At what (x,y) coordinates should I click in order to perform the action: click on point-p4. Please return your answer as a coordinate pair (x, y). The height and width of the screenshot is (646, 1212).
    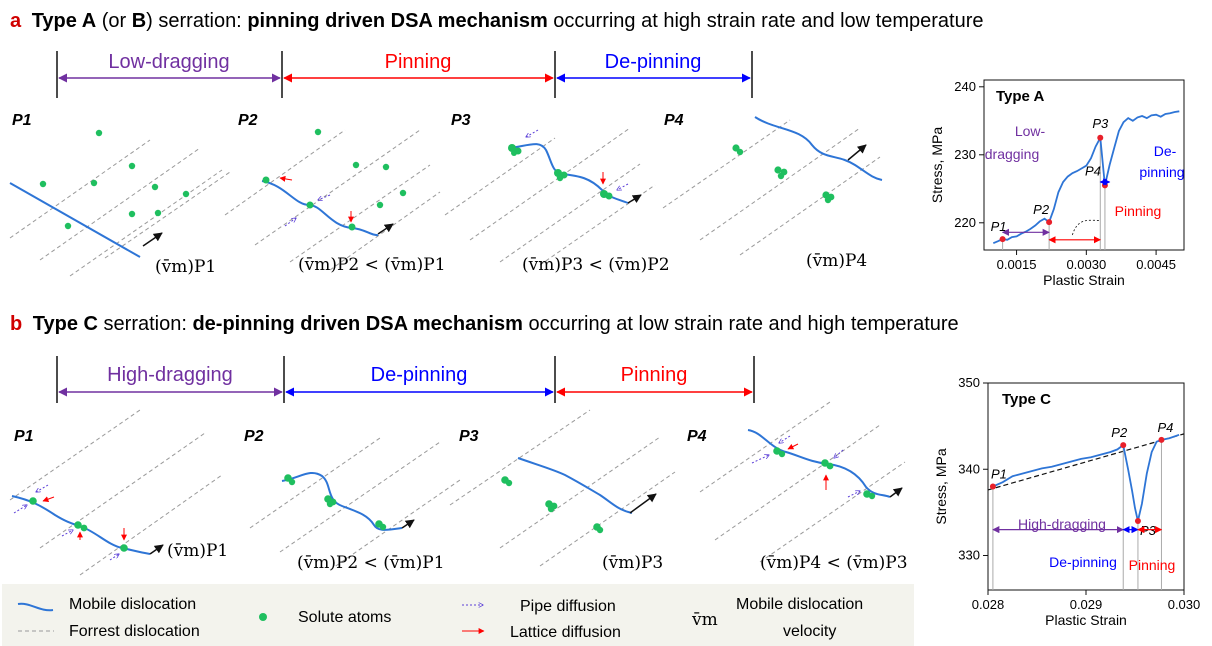
    Looking at the image, I should click on (1104, 185).